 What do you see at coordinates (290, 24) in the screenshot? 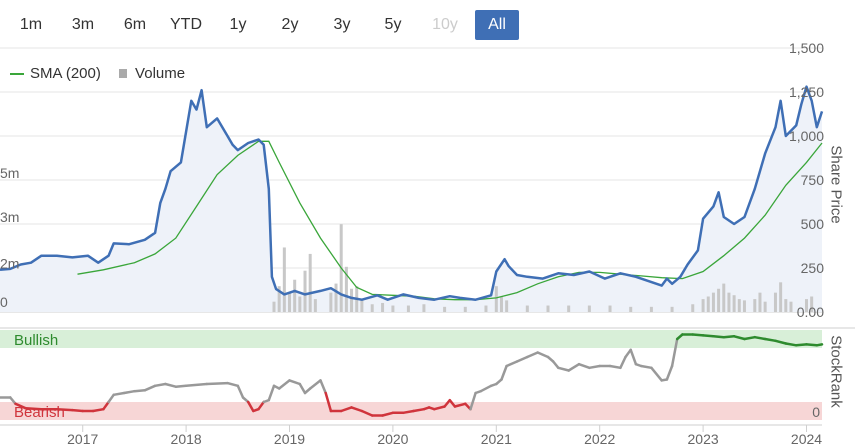
I see `range-button-2y: 2y` at bounding box center [290, 24].